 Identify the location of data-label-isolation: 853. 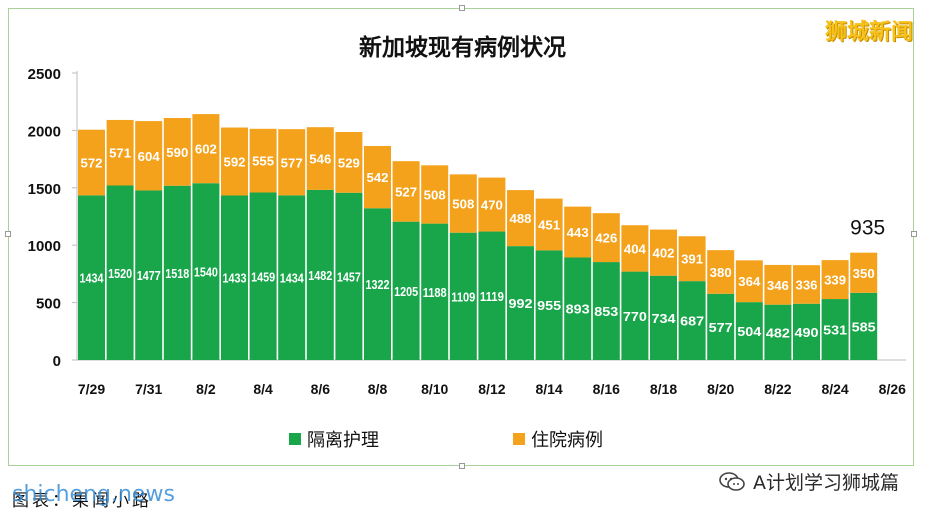
(606, 311).